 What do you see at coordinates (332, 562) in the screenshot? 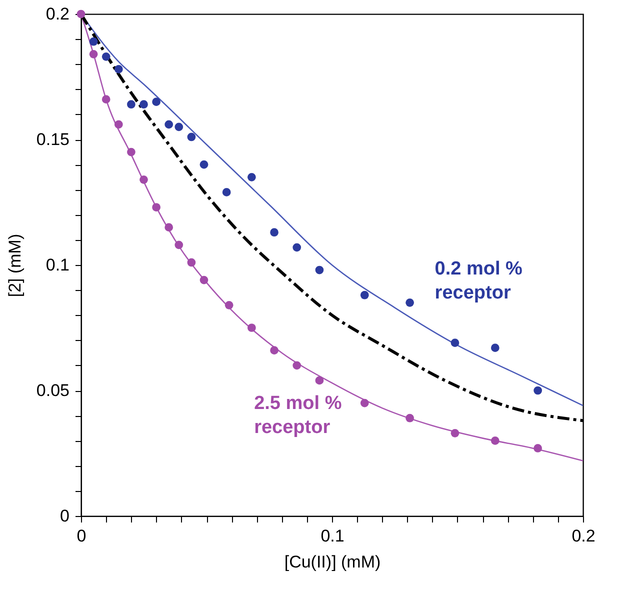
I see `x-axis-title: [Cu(II)] (mM)` at bounding box center [332, 562].